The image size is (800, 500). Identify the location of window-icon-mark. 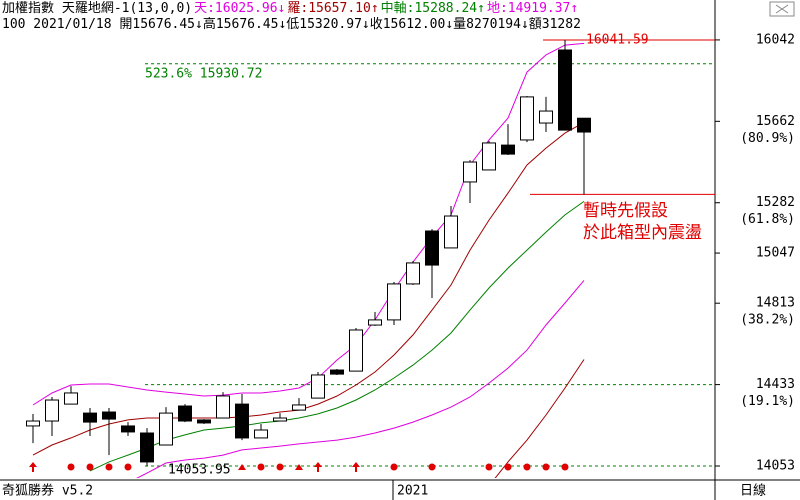
(782, 9).